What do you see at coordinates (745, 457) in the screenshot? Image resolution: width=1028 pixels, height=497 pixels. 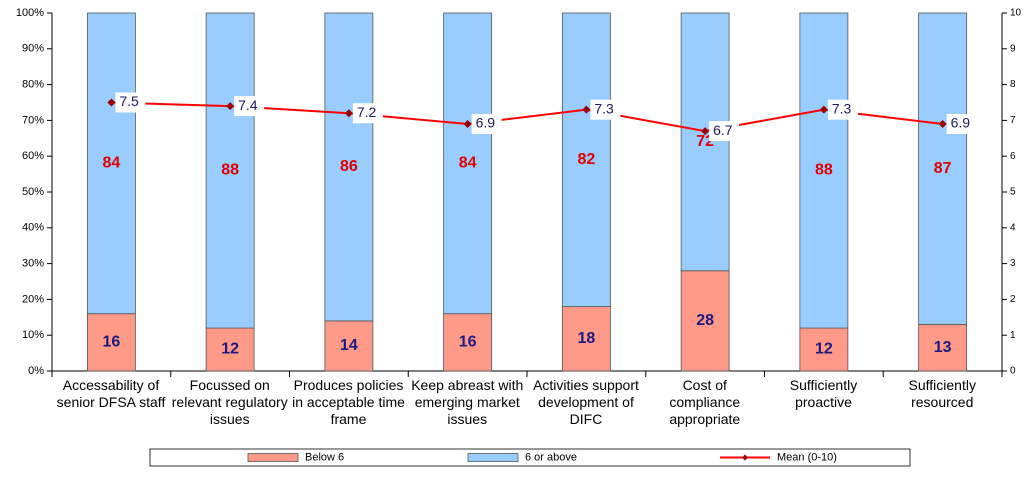 I see `legend-marker` at bounding box center [745, 457].